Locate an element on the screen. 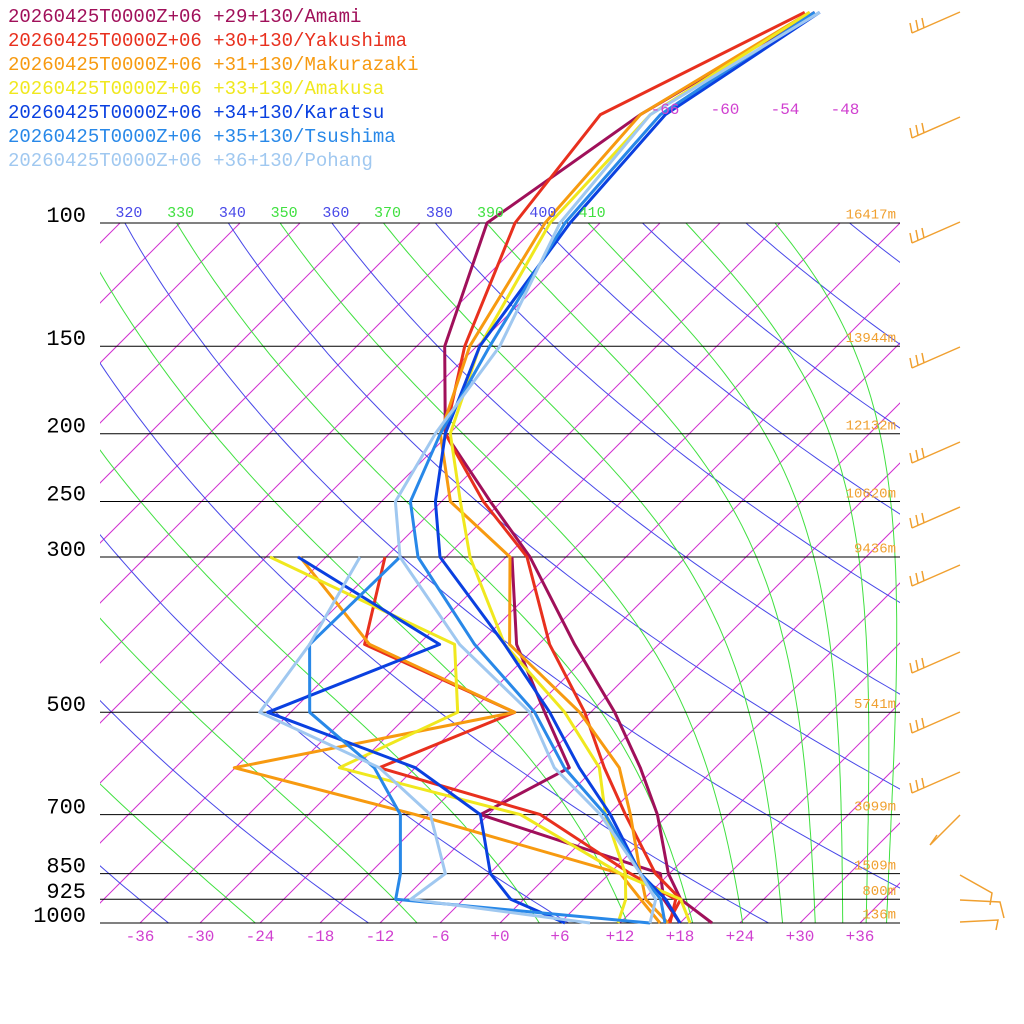 This screenshot has height=1024, width=1024. legend-entry: 20260425T0000Z+06 +33+130/Amakusa is located at coordinates (196, 89).